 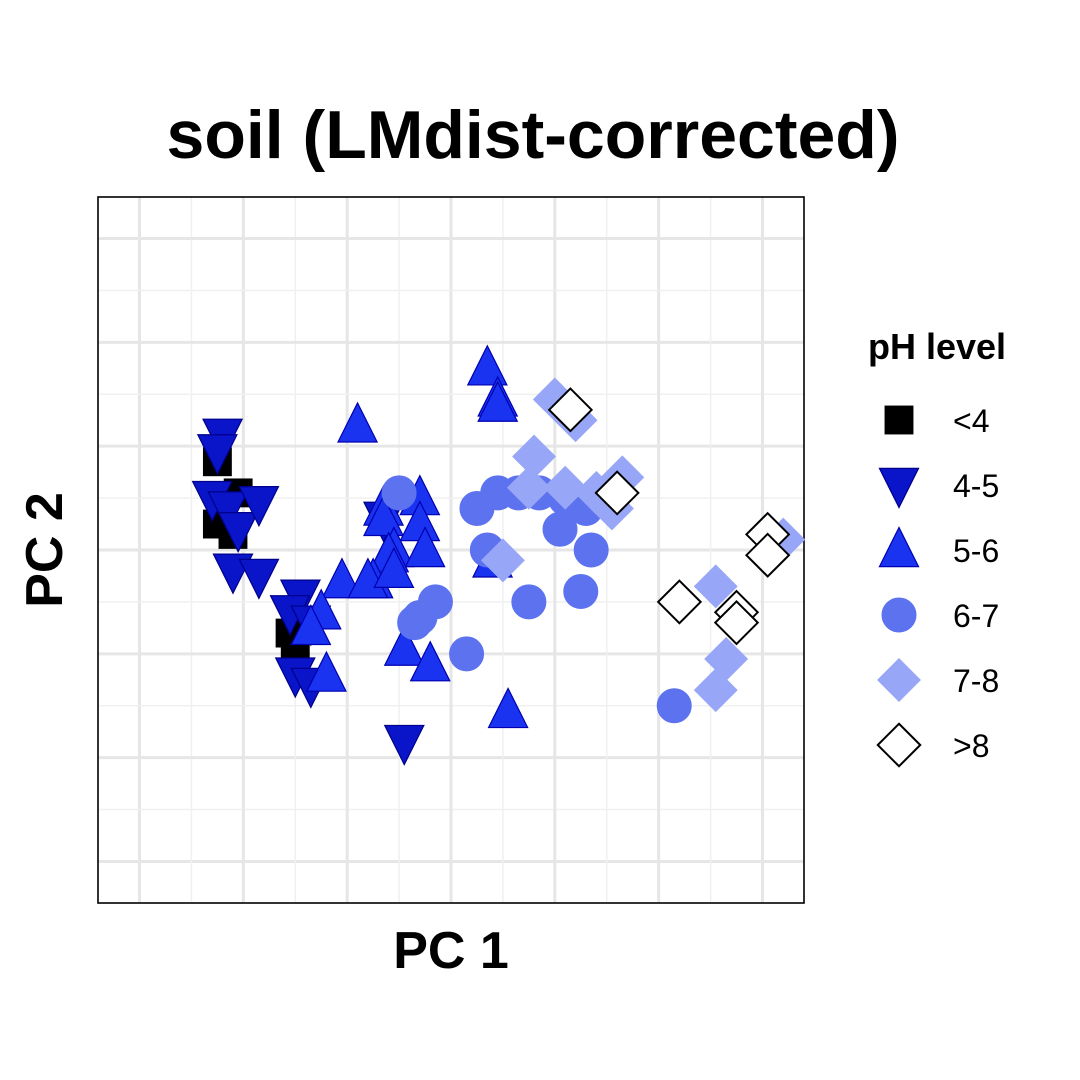 What do you see at coordinates (971, 421) in the screenshot?
I see `legend-label: <4` at bounding box center [971, 421].